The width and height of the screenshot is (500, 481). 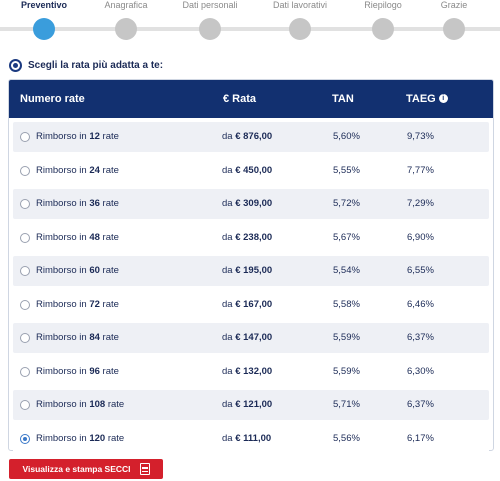 I want to click on table-row: Rimborso in 48 rate da € 238,00 5,67% 6,90%, so click(x=251, y=237).